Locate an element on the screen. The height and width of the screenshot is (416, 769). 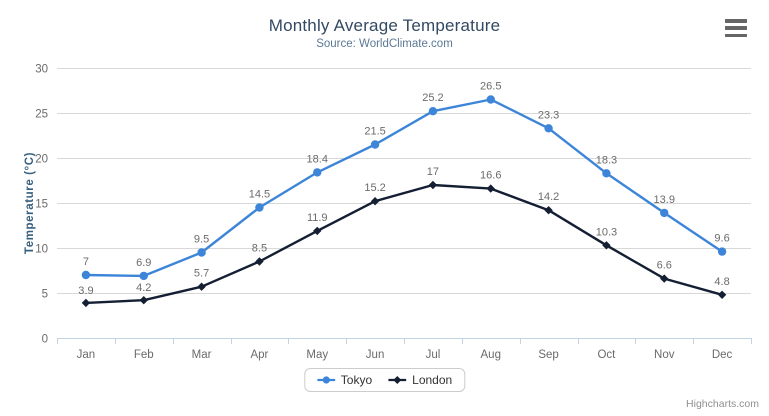
data-label: 16.6 is located at coordinates (490, 176).